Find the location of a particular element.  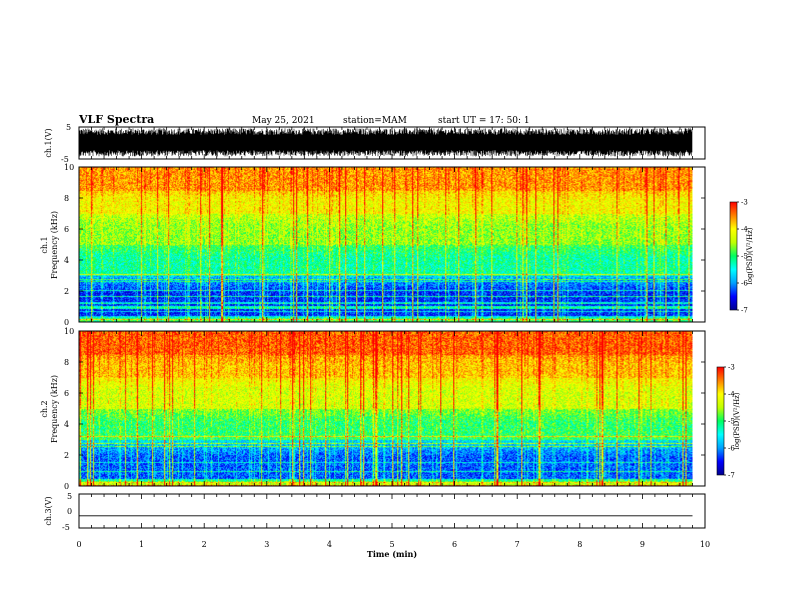

ch2-spectrogram-ytick-label: 8 is located at coordinates (66, 362).